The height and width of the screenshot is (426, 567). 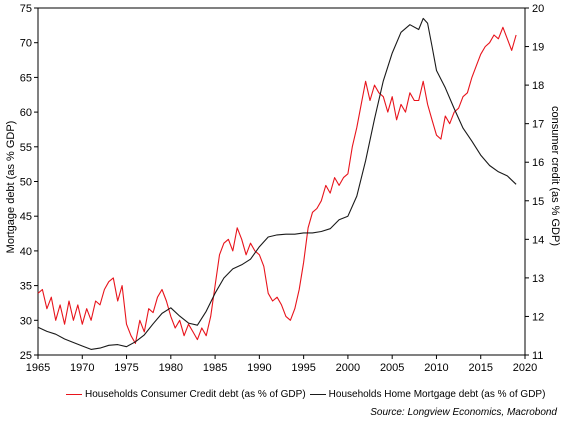 I want to click on y-left-tick-label: 60, so click(x=26, y=113).